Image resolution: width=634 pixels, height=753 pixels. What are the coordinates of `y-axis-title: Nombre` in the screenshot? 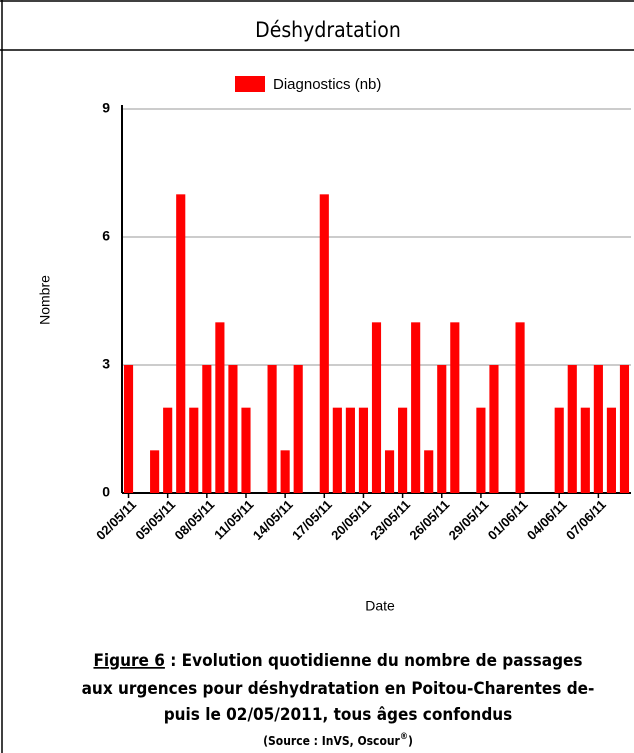 It's located at (45, 300).